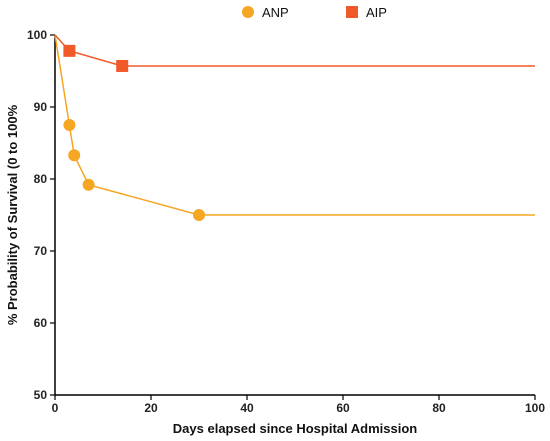 The image size is (550, 441). I want to click on x-tick-label: 100, so click(535, 408).